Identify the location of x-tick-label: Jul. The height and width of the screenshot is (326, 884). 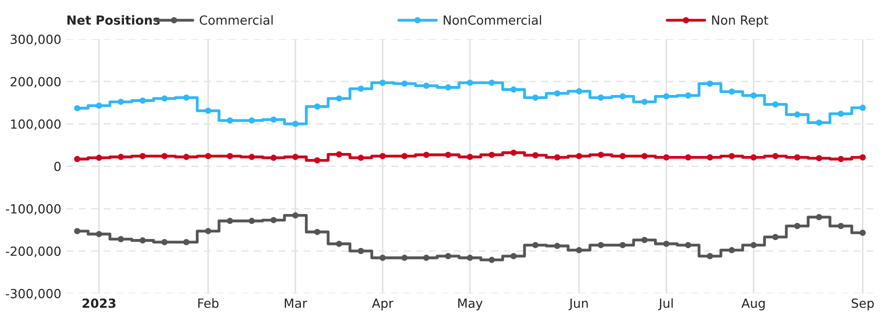
(665, 304).